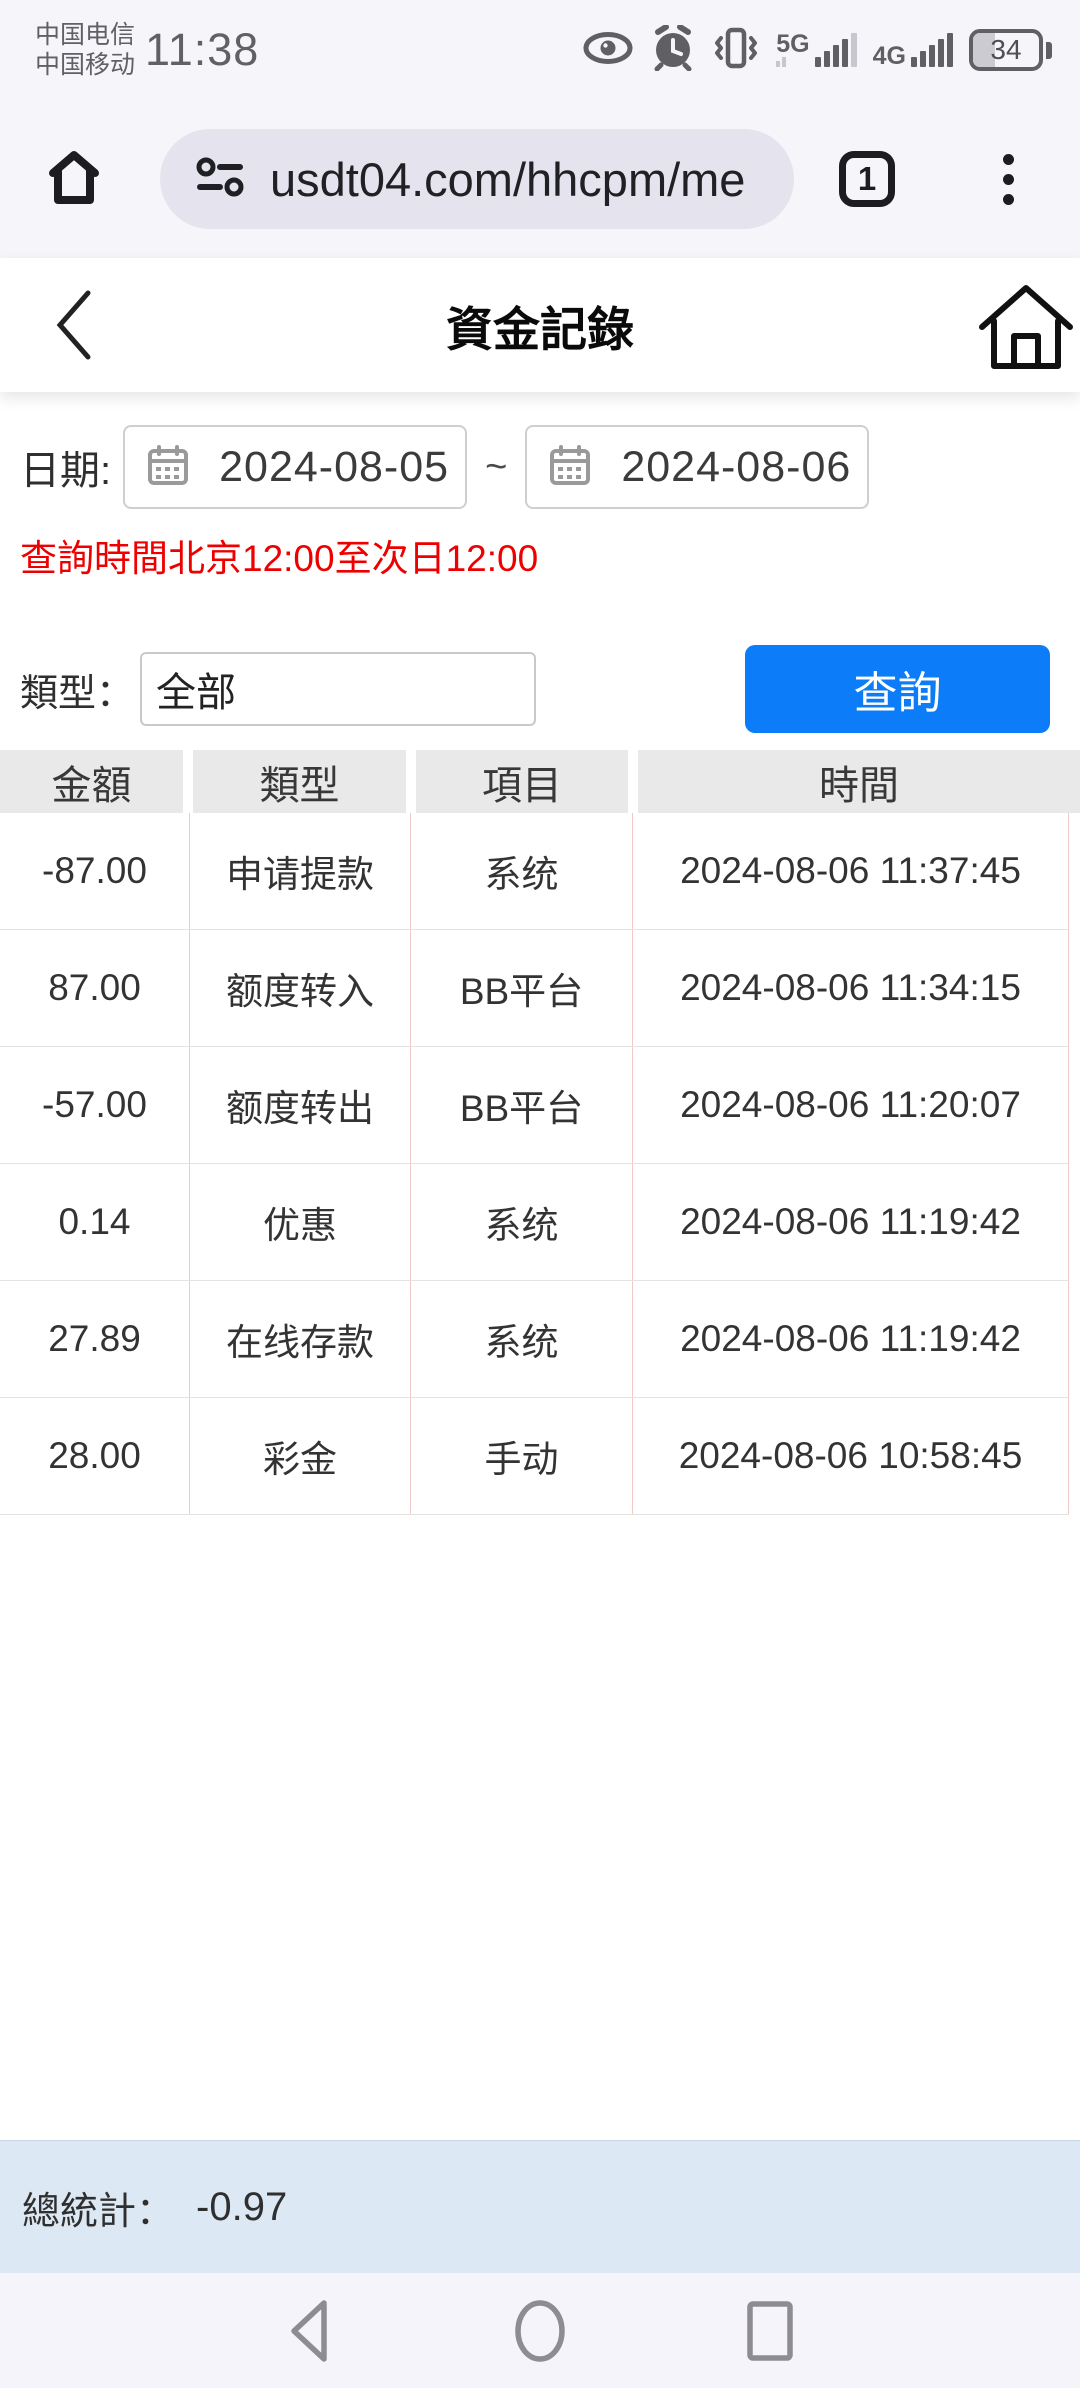 Image resolution: width=1080 pixels, height=2388 pixels. What do you see at coordinates (835, 50) in the screenshot?
I see `signal-bars-5g-icon` at bounding box center [835, 50].